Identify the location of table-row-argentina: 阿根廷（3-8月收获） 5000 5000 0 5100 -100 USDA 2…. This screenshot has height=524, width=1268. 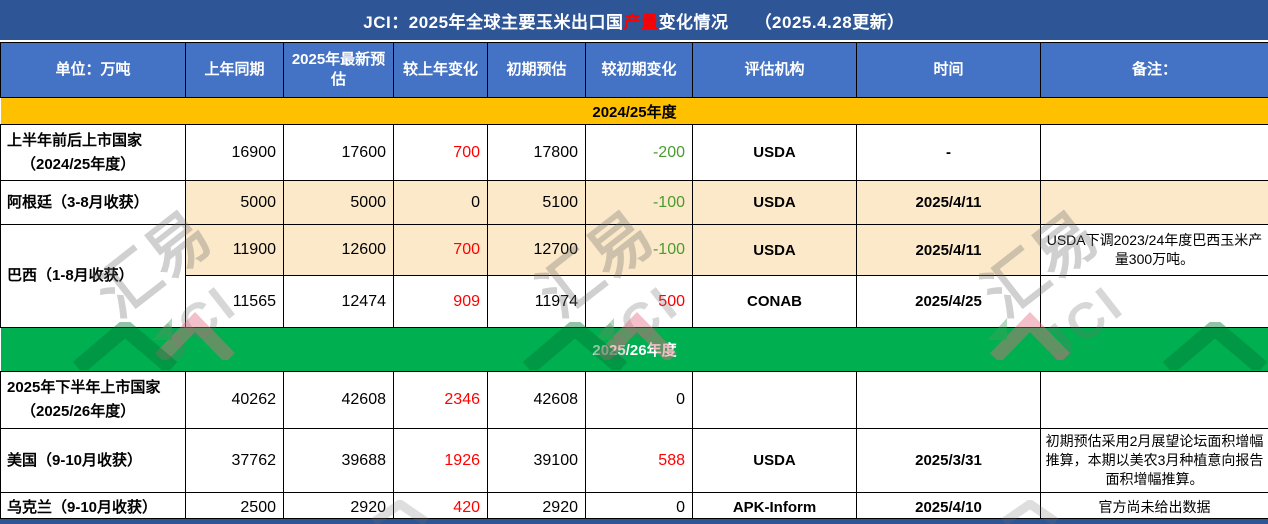
(634, 202).